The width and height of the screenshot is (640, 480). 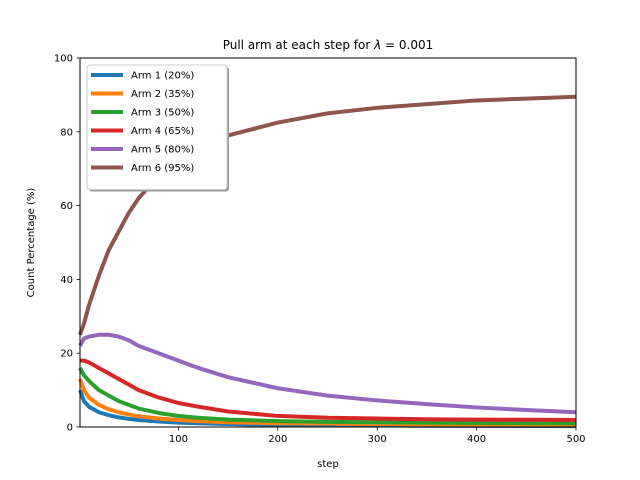 What do you see at coordinates (277, 439) in the screenshot?
I see `x-tick-label: 200` at bounding box center [277, 439].